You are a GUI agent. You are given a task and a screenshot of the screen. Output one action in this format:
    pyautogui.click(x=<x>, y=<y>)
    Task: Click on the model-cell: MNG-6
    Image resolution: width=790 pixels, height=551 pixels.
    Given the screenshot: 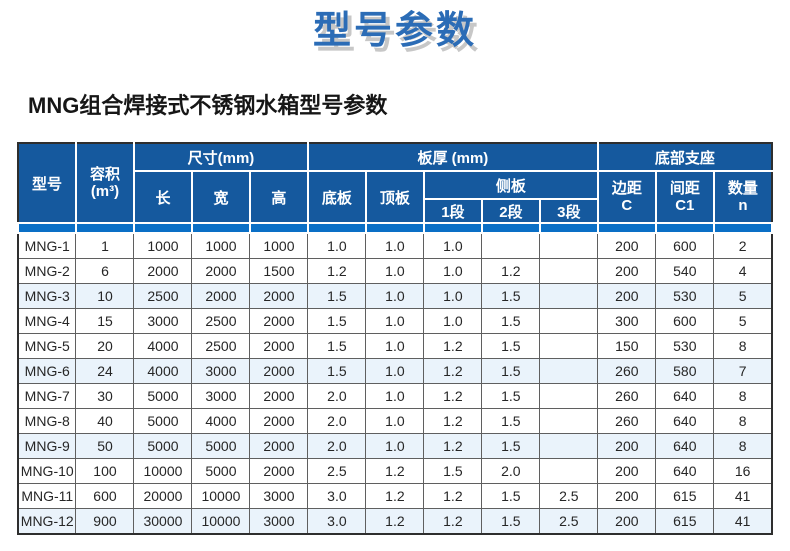 What is the action you would take?
    pyautogui.click(x=47, y=371)
    